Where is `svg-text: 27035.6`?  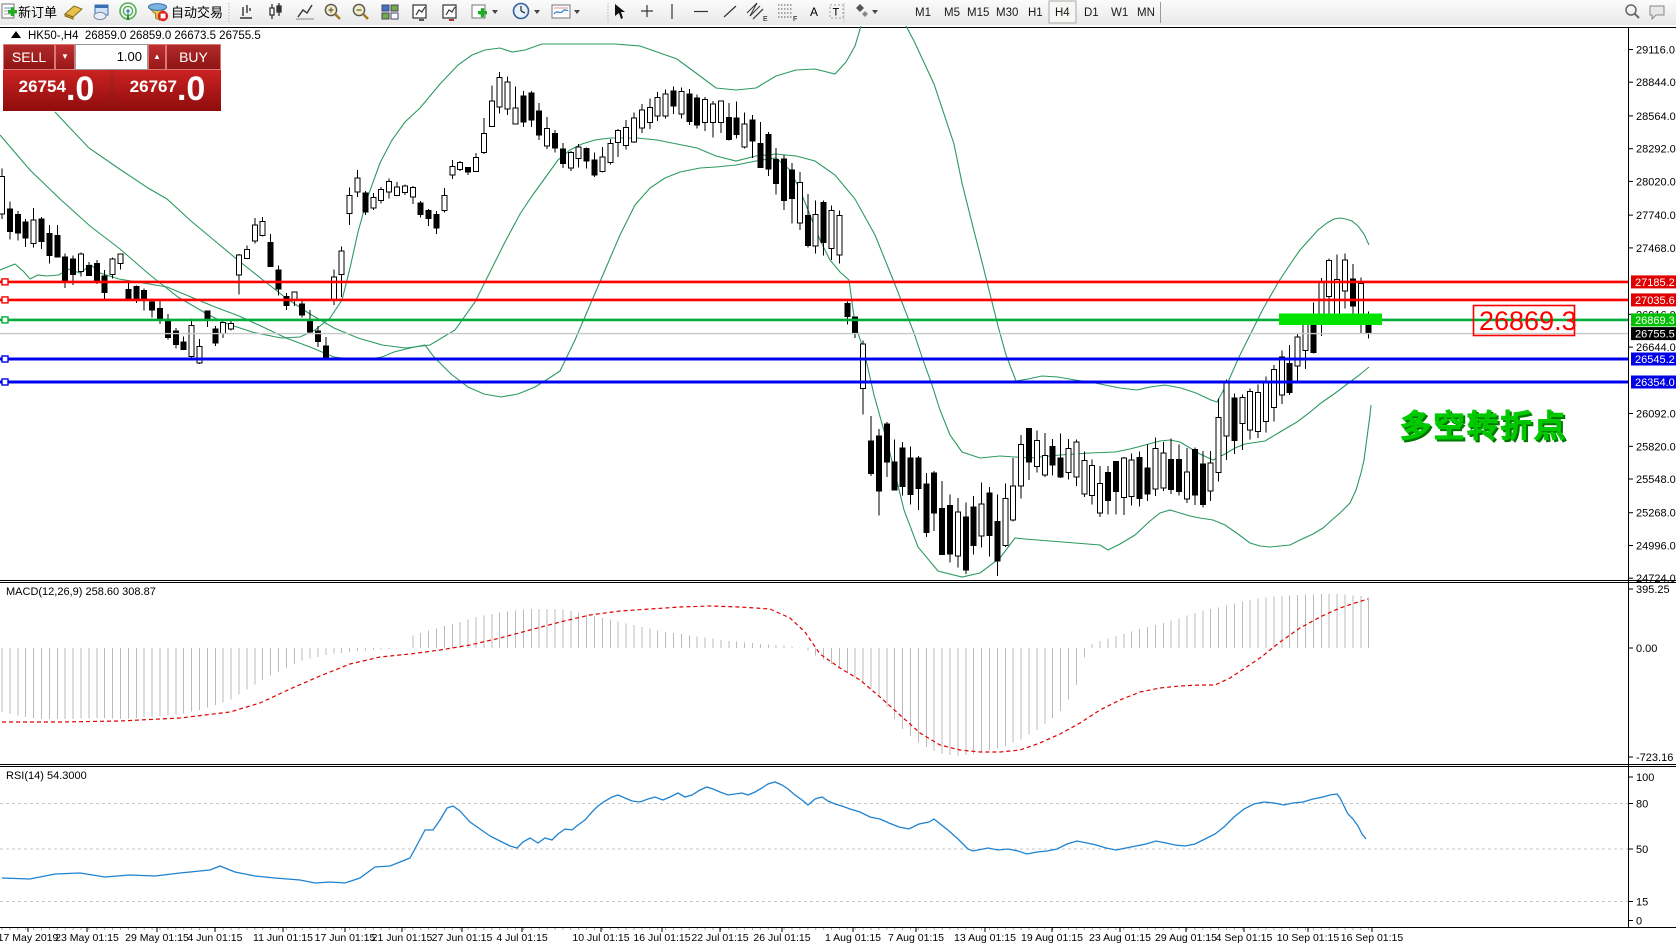 svg-text: 27035.6 is located at coordinates (1655, 301).